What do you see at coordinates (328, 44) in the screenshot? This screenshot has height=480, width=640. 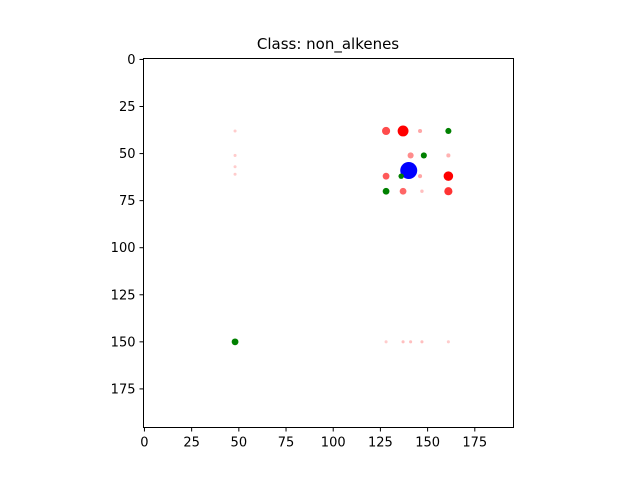 I see `chart-title: Class: non_alkenes` at bounding box center [328, 44].